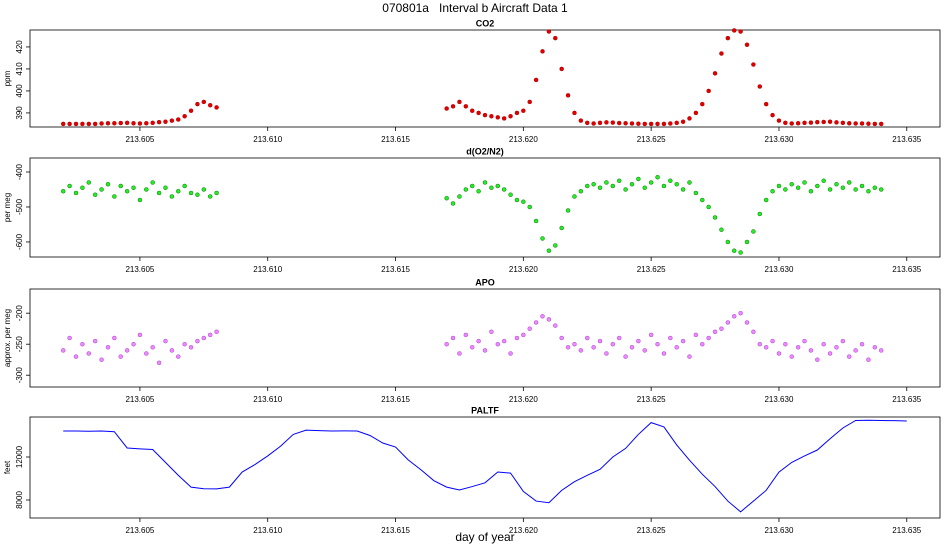 The image size is (950, 550). What do you see at coordinates (139, 139) in the screenshot?
I see `x-tick-label: 213.605` at bounding box center [139, 139].